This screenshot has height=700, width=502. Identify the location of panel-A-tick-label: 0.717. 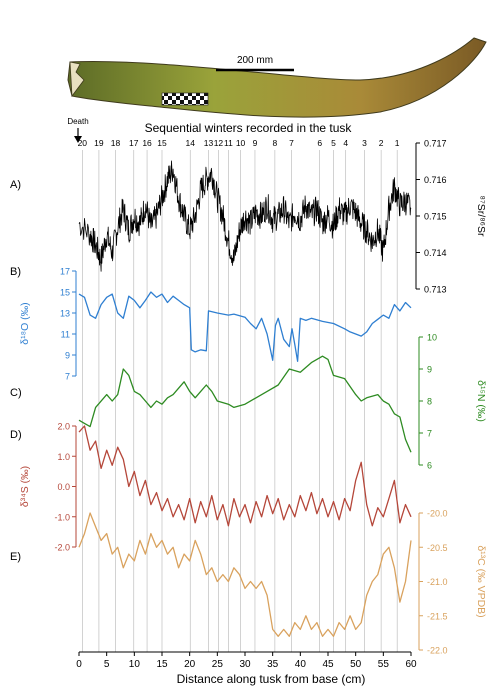
(435, 144).